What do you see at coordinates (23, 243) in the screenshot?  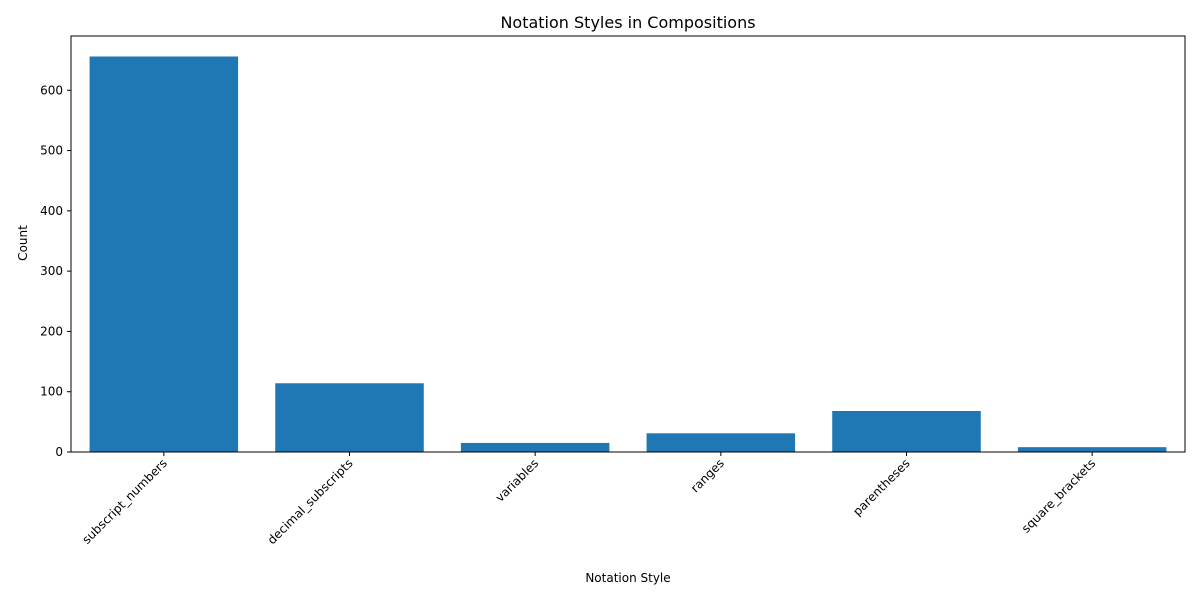 I see `y-axis-label: Count` at bounding box center [23, 243].